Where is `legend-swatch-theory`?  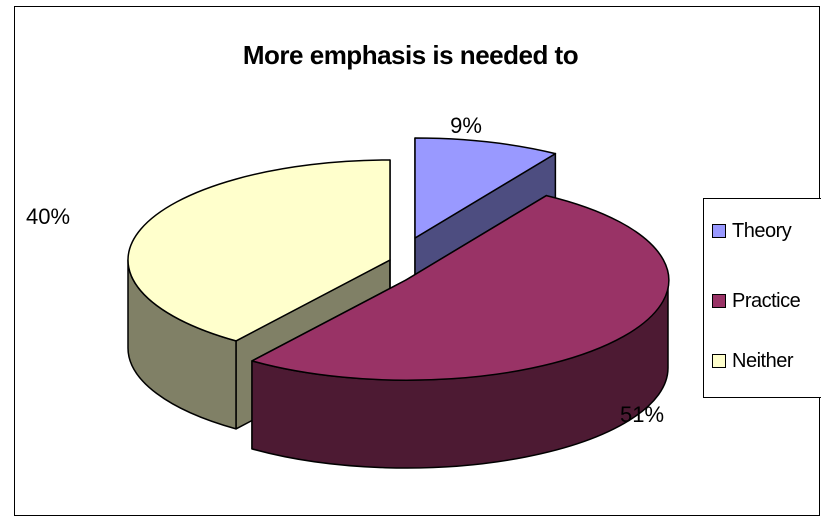 legend-swatch-theory is located at coordinates (719, 231).